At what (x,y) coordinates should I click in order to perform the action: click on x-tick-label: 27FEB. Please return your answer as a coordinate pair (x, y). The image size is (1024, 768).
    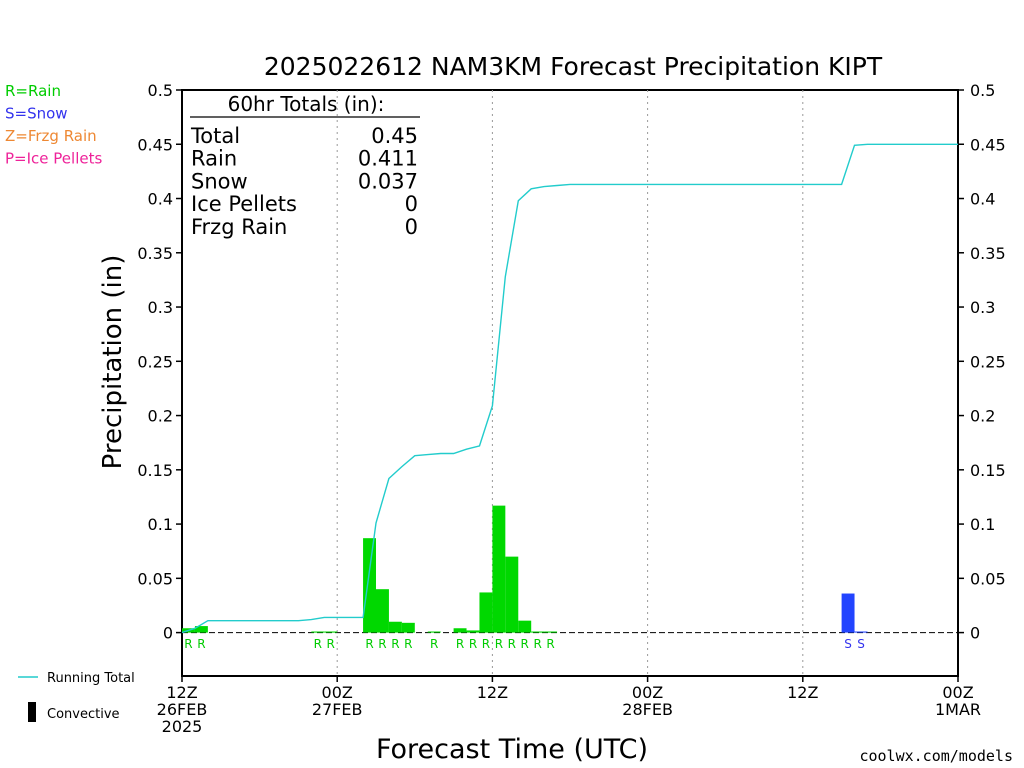
    Looking at the image, I should click on (337, 709).